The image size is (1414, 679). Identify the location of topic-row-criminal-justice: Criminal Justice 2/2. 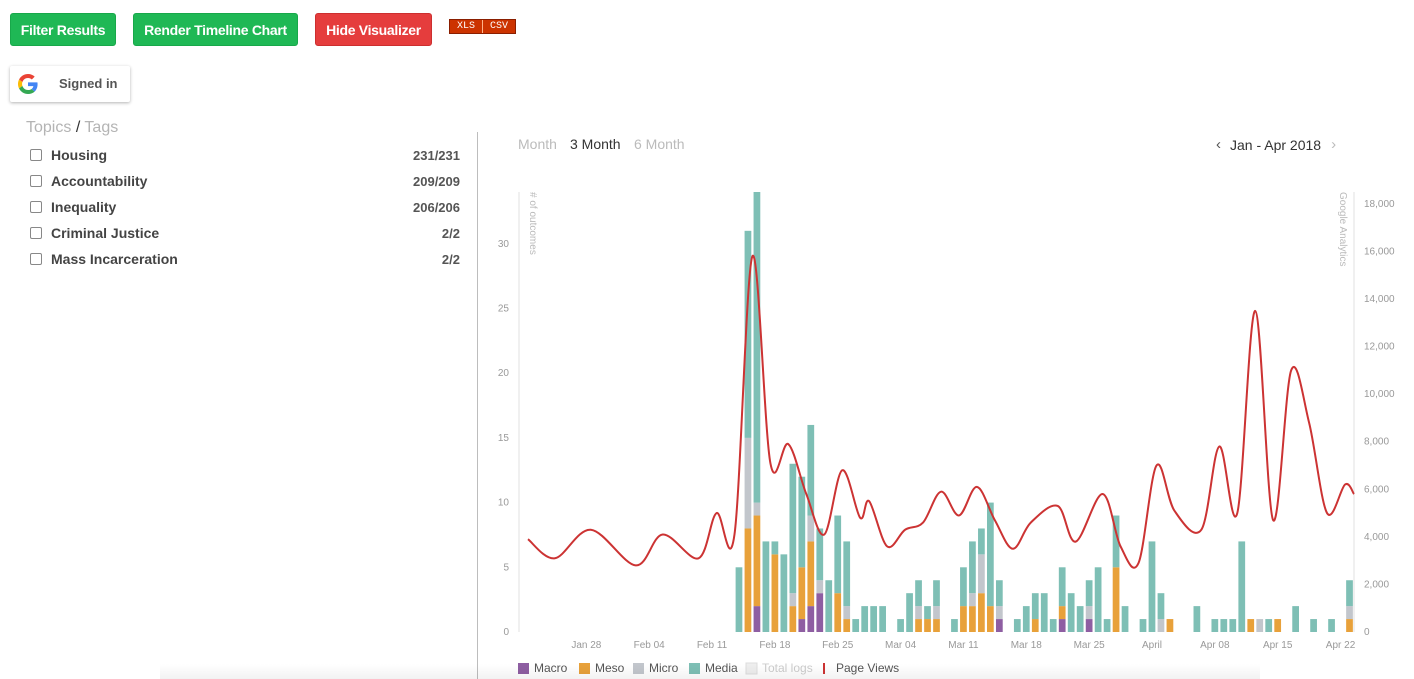
(245, 233).